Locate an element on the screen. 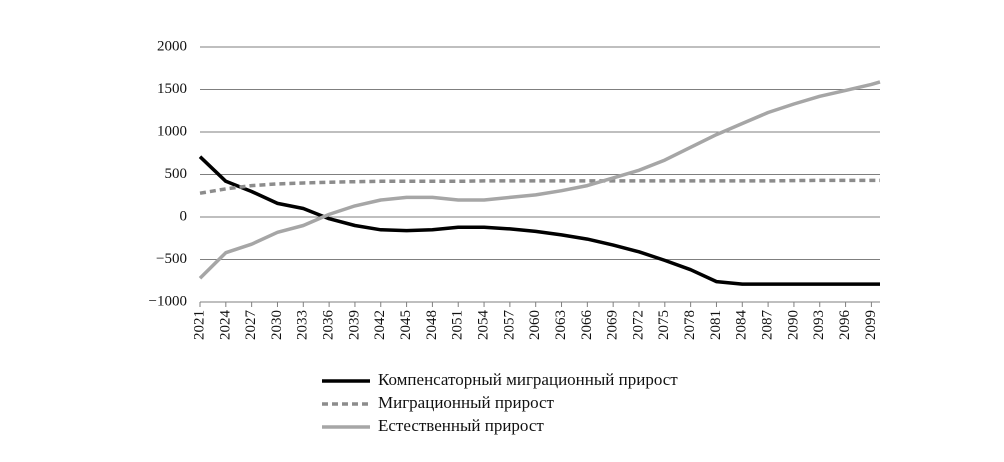 The height and width of the screenshot is (462, 1004). x-tick-label: 2039 is located at coordinates (354, 325).